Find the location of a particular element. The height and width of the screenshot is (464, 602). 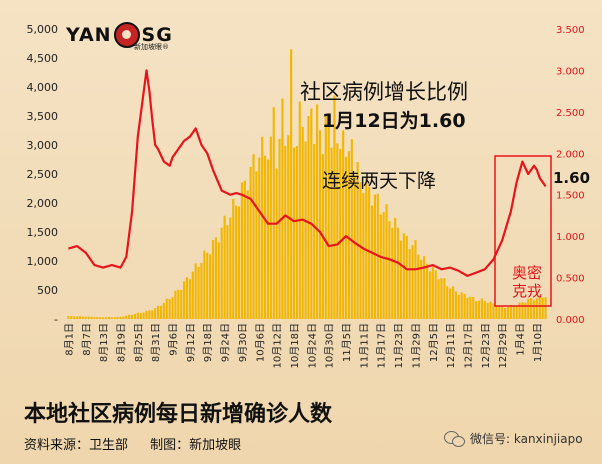

x-tick-label: 10月30日 is located at coordinates (330, 345).